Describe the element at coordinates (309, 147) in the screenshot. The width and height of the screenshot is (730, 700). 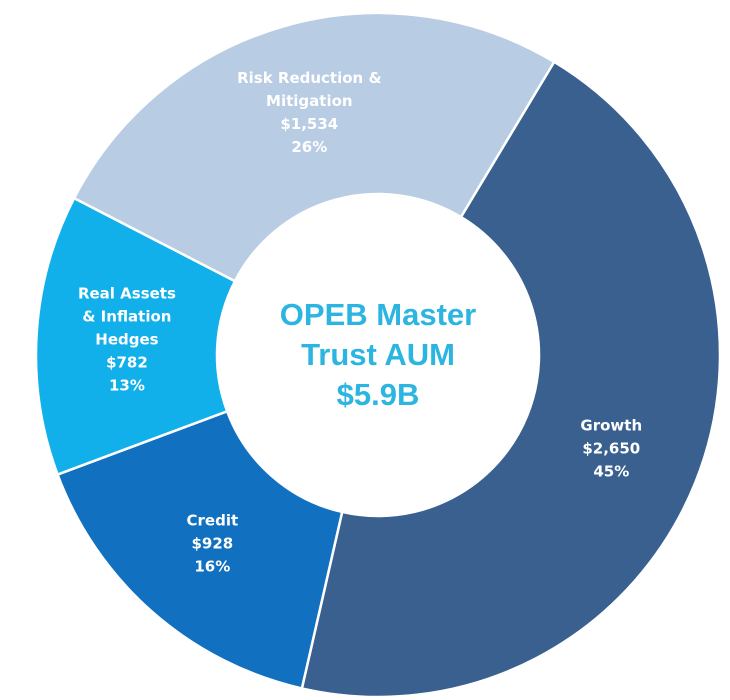
I see `percent-label: 26%` at that location.